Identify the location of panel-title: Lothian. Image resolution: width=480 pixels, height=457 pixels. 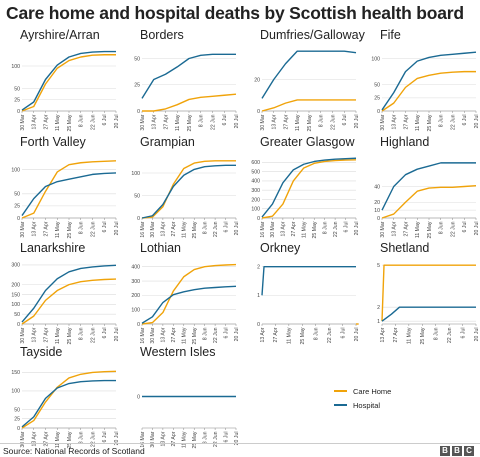
(160, 248).